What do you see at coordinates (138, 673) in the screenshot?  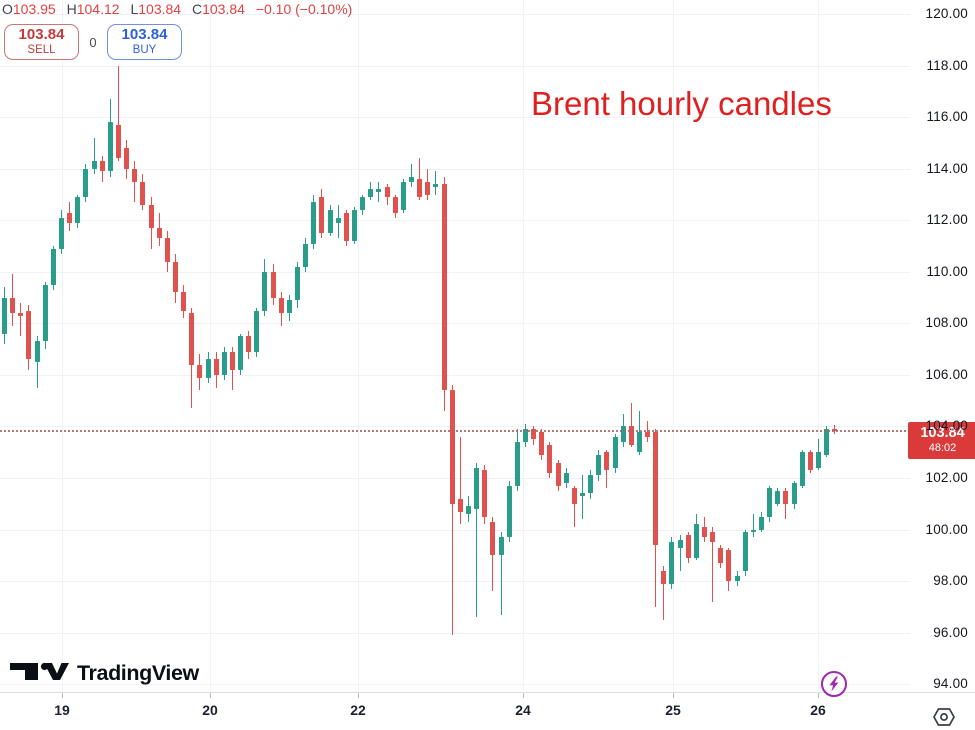 I see `tradingview-logo-text: TradingView` at bounding box center [138, 673].